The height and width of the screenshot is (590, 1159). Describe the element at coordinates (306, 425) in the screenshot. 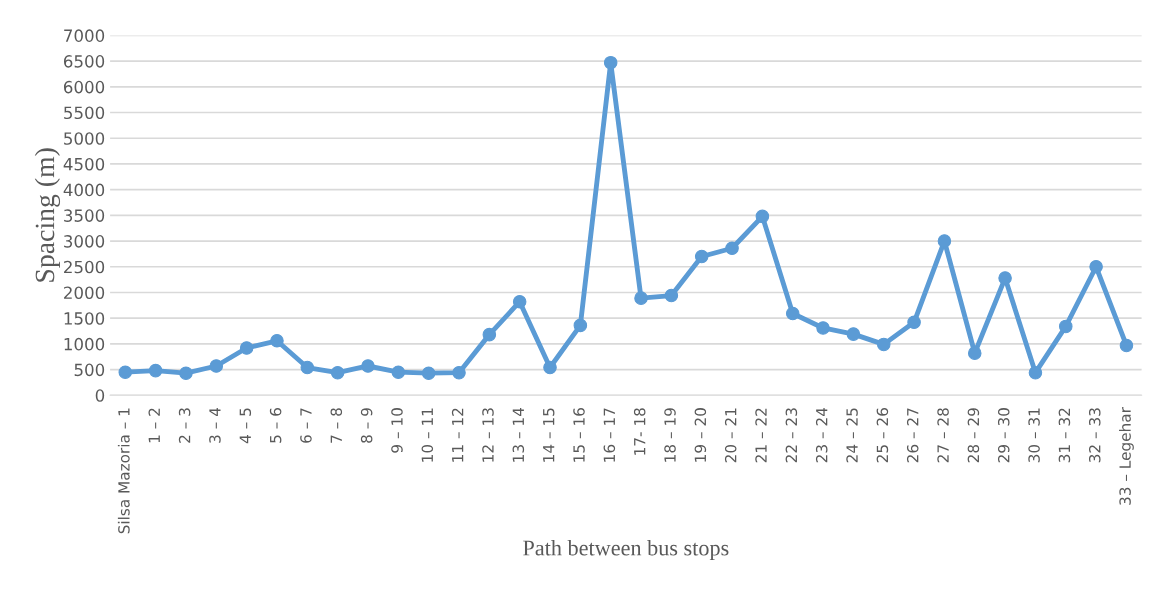

I see `x-tick-label: 6 – 7` at that location.